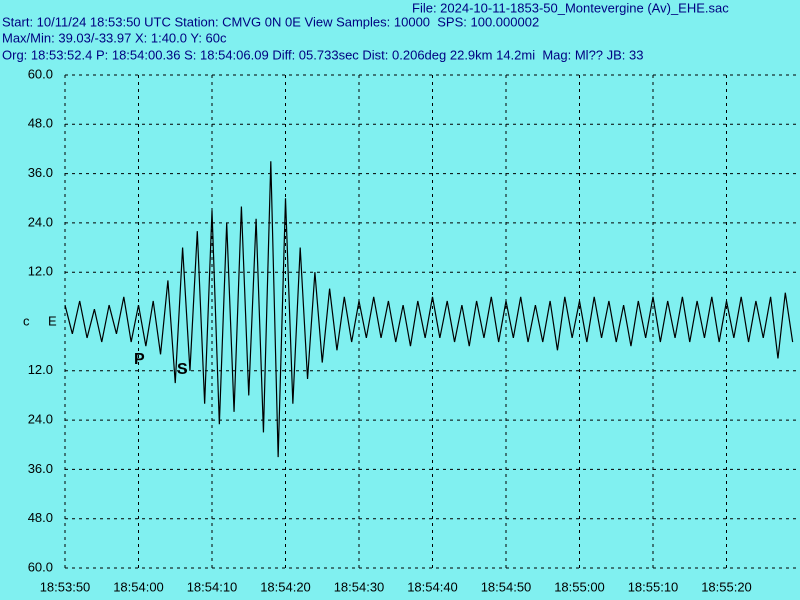 This screenshot has height=600, width=800. What do you see at coordinates (432, 586) in the screenshot?
I see `x-tick-label: 18:54:40` at bounding box center [432, 586].